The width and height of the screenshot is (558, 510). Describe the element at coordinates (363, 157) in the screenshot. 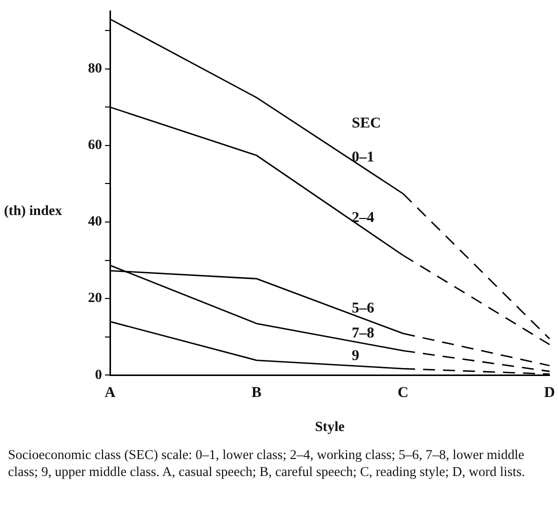

I see `series-label: 0–1` at that location.